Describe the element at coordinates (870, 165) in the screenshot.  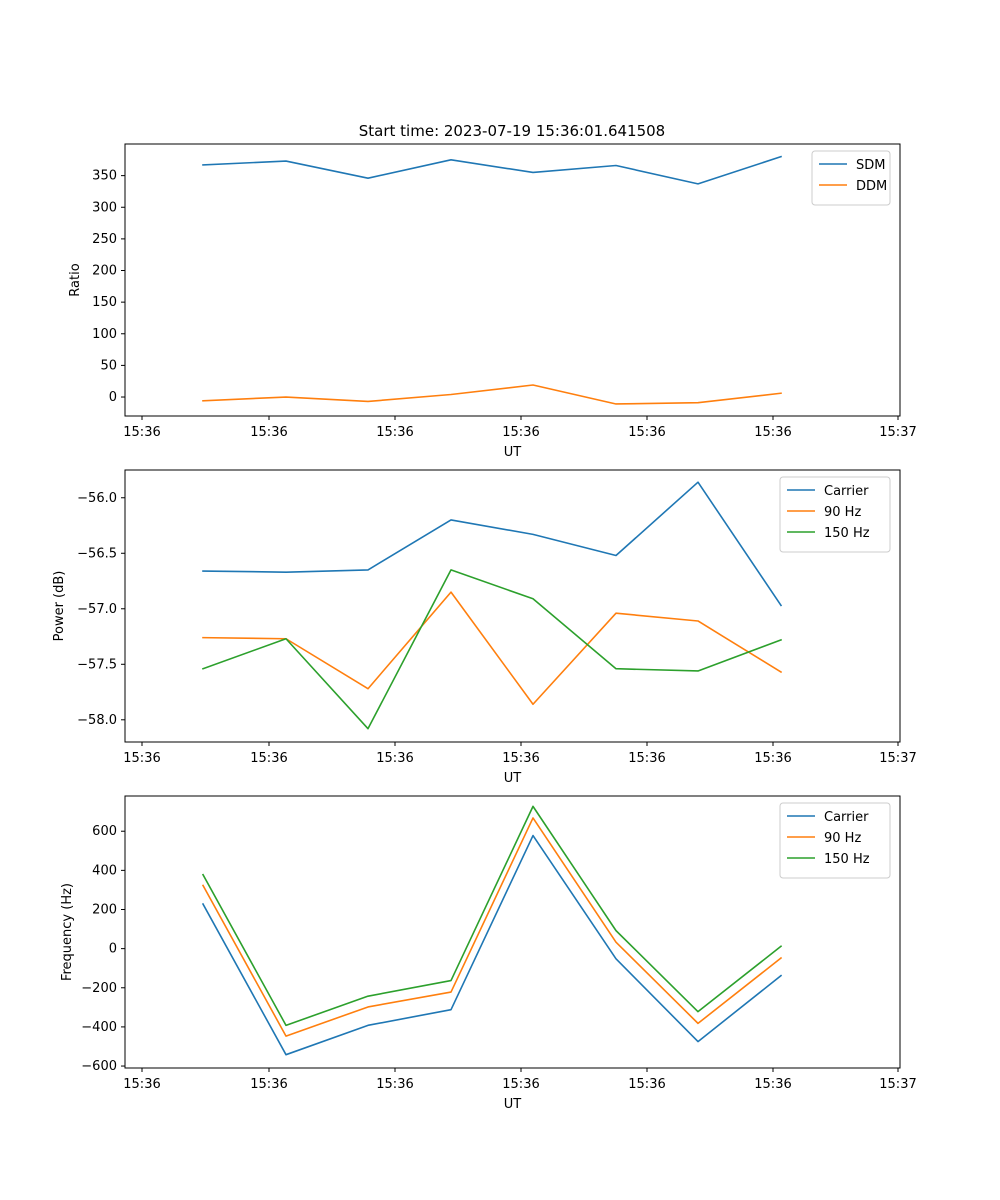
I see `legend-label: SDM` at that location.